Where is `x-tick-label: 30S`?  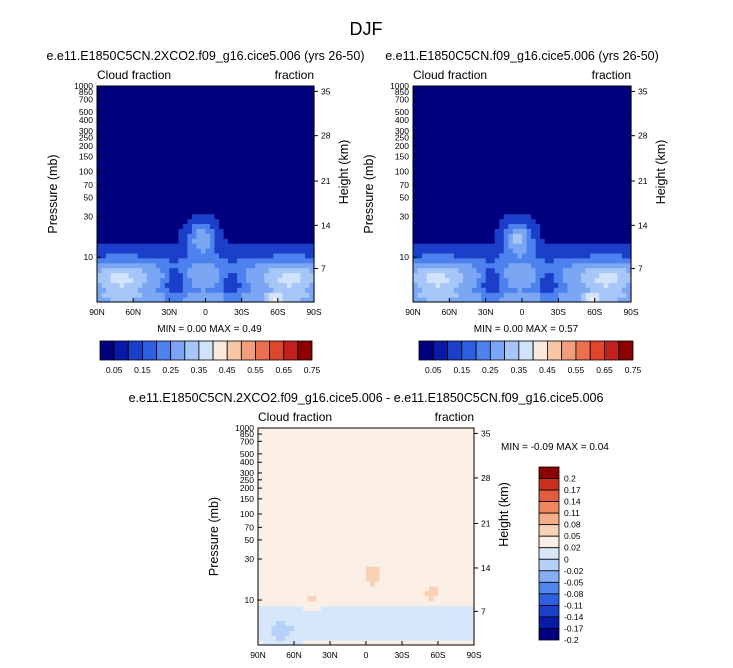 x-tick-label: 30S is located at coordinates (241, 312).